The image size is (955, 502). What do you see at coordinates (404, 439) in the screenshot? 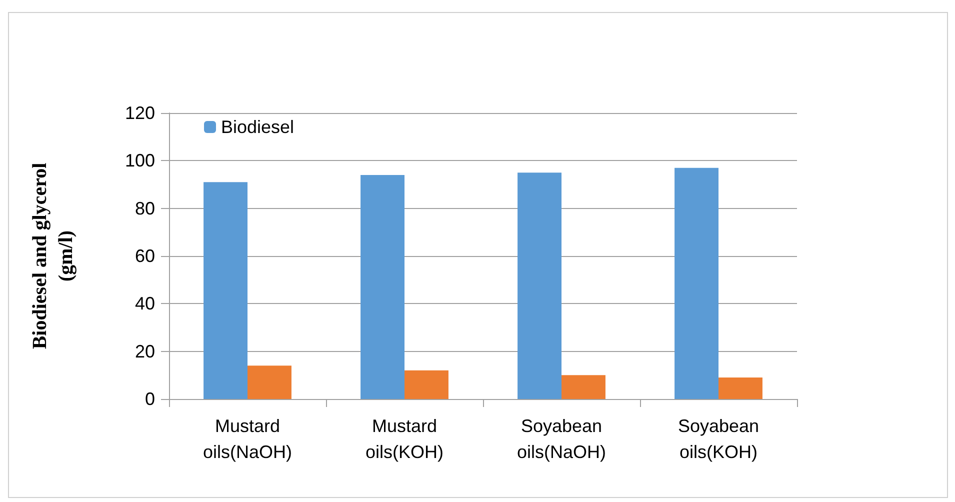
I see `x-tick-label: Mustard oils(KOH)` at bounding box center [404, 439].